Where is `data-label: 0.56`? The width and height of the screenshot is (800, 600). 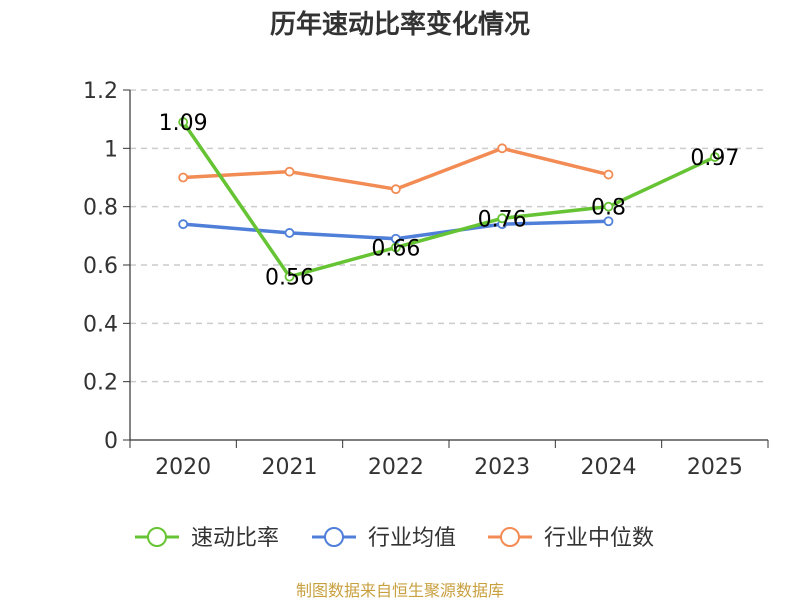 data-label: 0.56 is located at coordinates (289, 278).